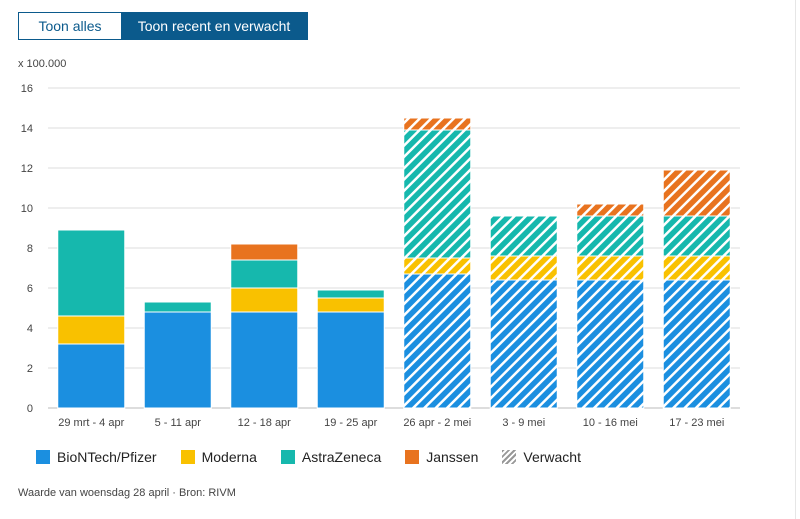  What do you see at coordinates (27, 129) in the screenshot?
I see `y-tick-label: 14` at bounding box center [27, 129].